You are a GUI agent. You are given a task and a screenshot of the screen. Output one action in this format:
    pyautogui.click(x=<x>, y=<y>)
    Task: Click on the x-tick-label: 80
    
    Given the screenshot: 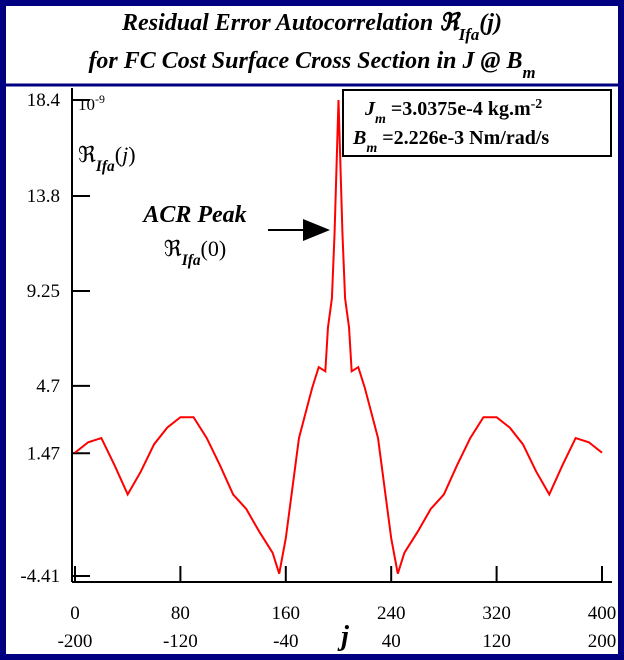 What is the action you would take?
    pyautogui.click(x=180, y=613)
    